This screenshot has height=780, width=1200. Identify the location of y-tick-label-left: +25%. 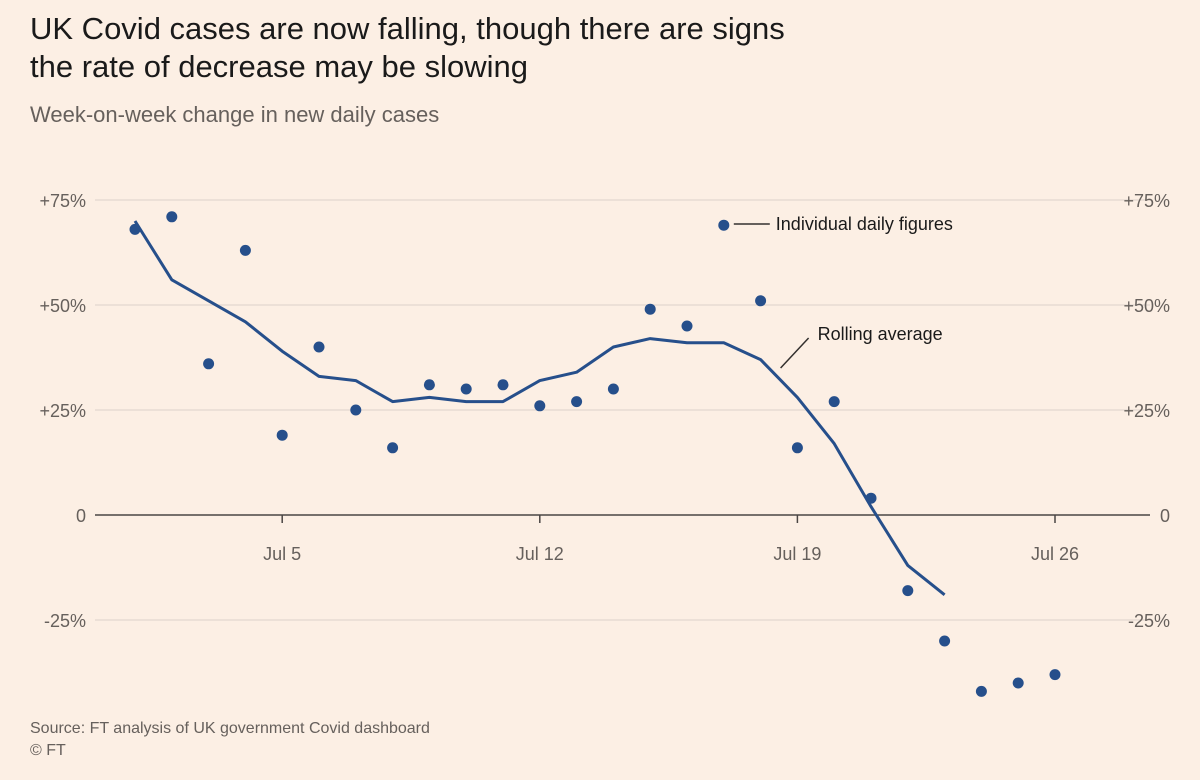
(62, 411).